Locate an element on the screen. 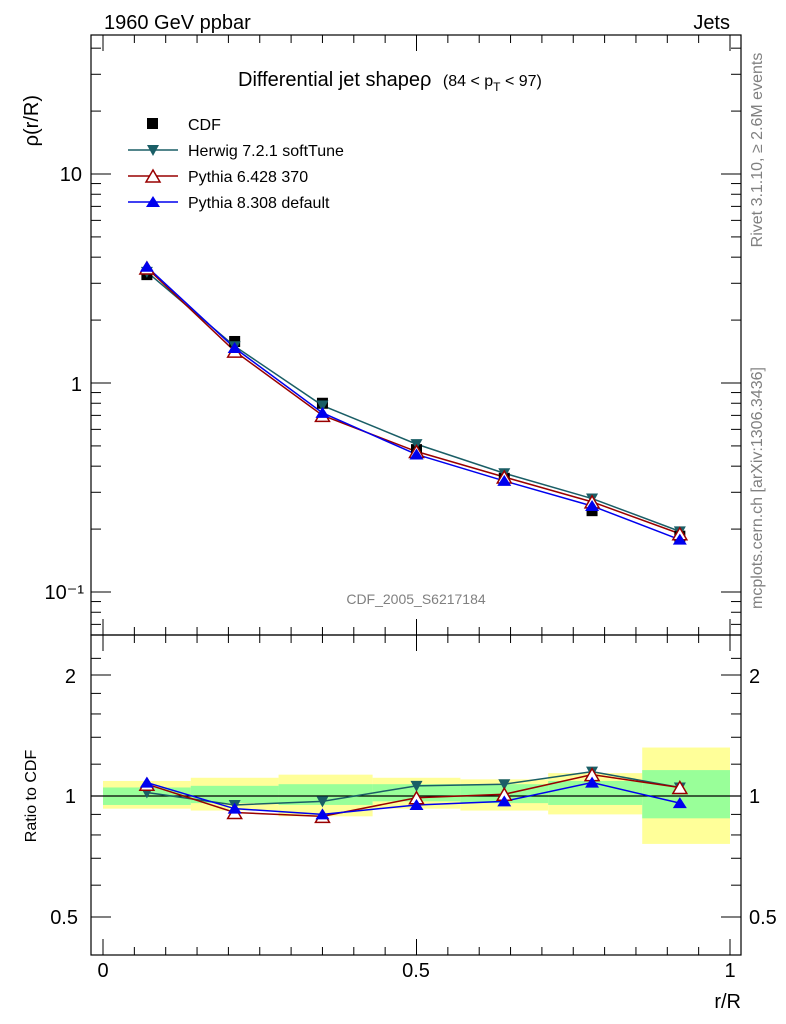  mcplots-credit-label: mcplots.cern.ch [arXiv:1306.3436] is located at coordinates (757, 488).